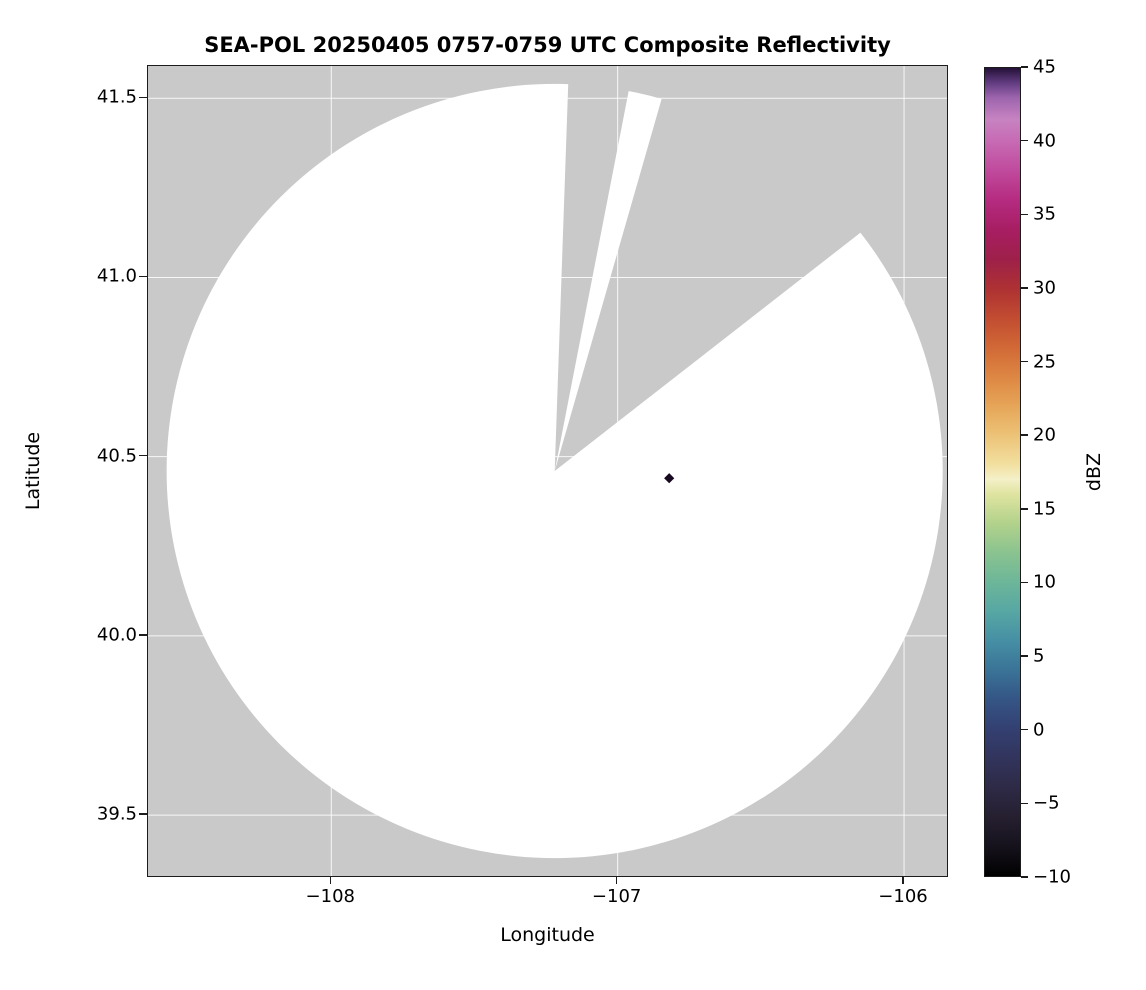 This screenshot has width=1146, height=990. What do you see at coordinates (1044, 214) in the screenshot?
I see `colorbar-tick-label: 35` at bounding box center [1044, 214].